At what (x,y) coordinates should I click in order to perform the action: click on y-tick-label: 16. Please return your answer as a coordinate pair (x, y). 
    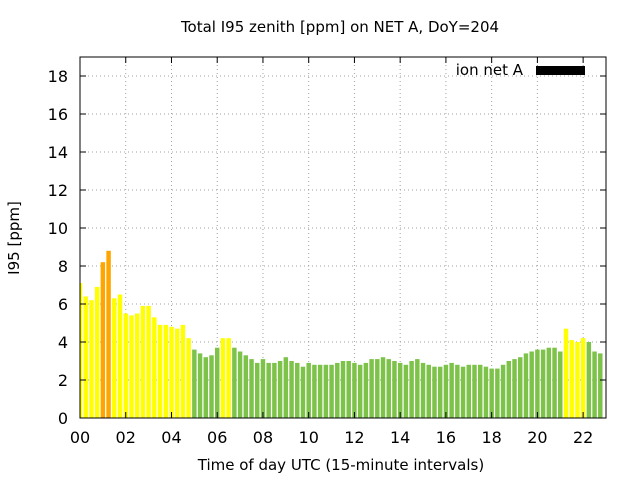
    Looking at the image, I should click on (58, 114).